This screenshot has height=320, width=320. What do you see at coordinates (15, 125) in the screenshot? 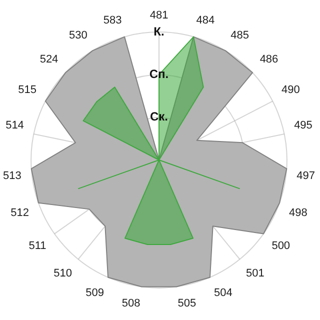
I see `spoke-label: 514` at bounding box center [15, 125].